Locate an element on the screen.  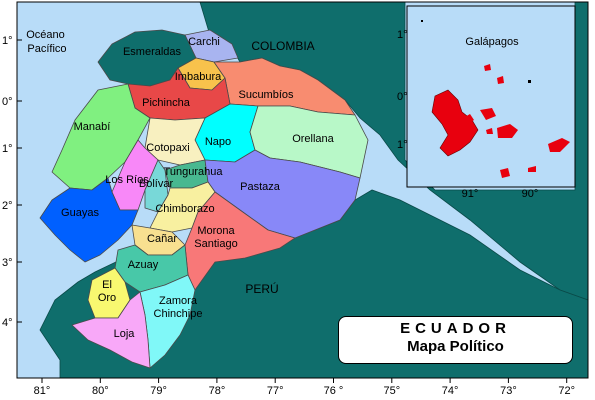
title-box: ECUADOR Mapa Político is located at coordinates (455, 340).